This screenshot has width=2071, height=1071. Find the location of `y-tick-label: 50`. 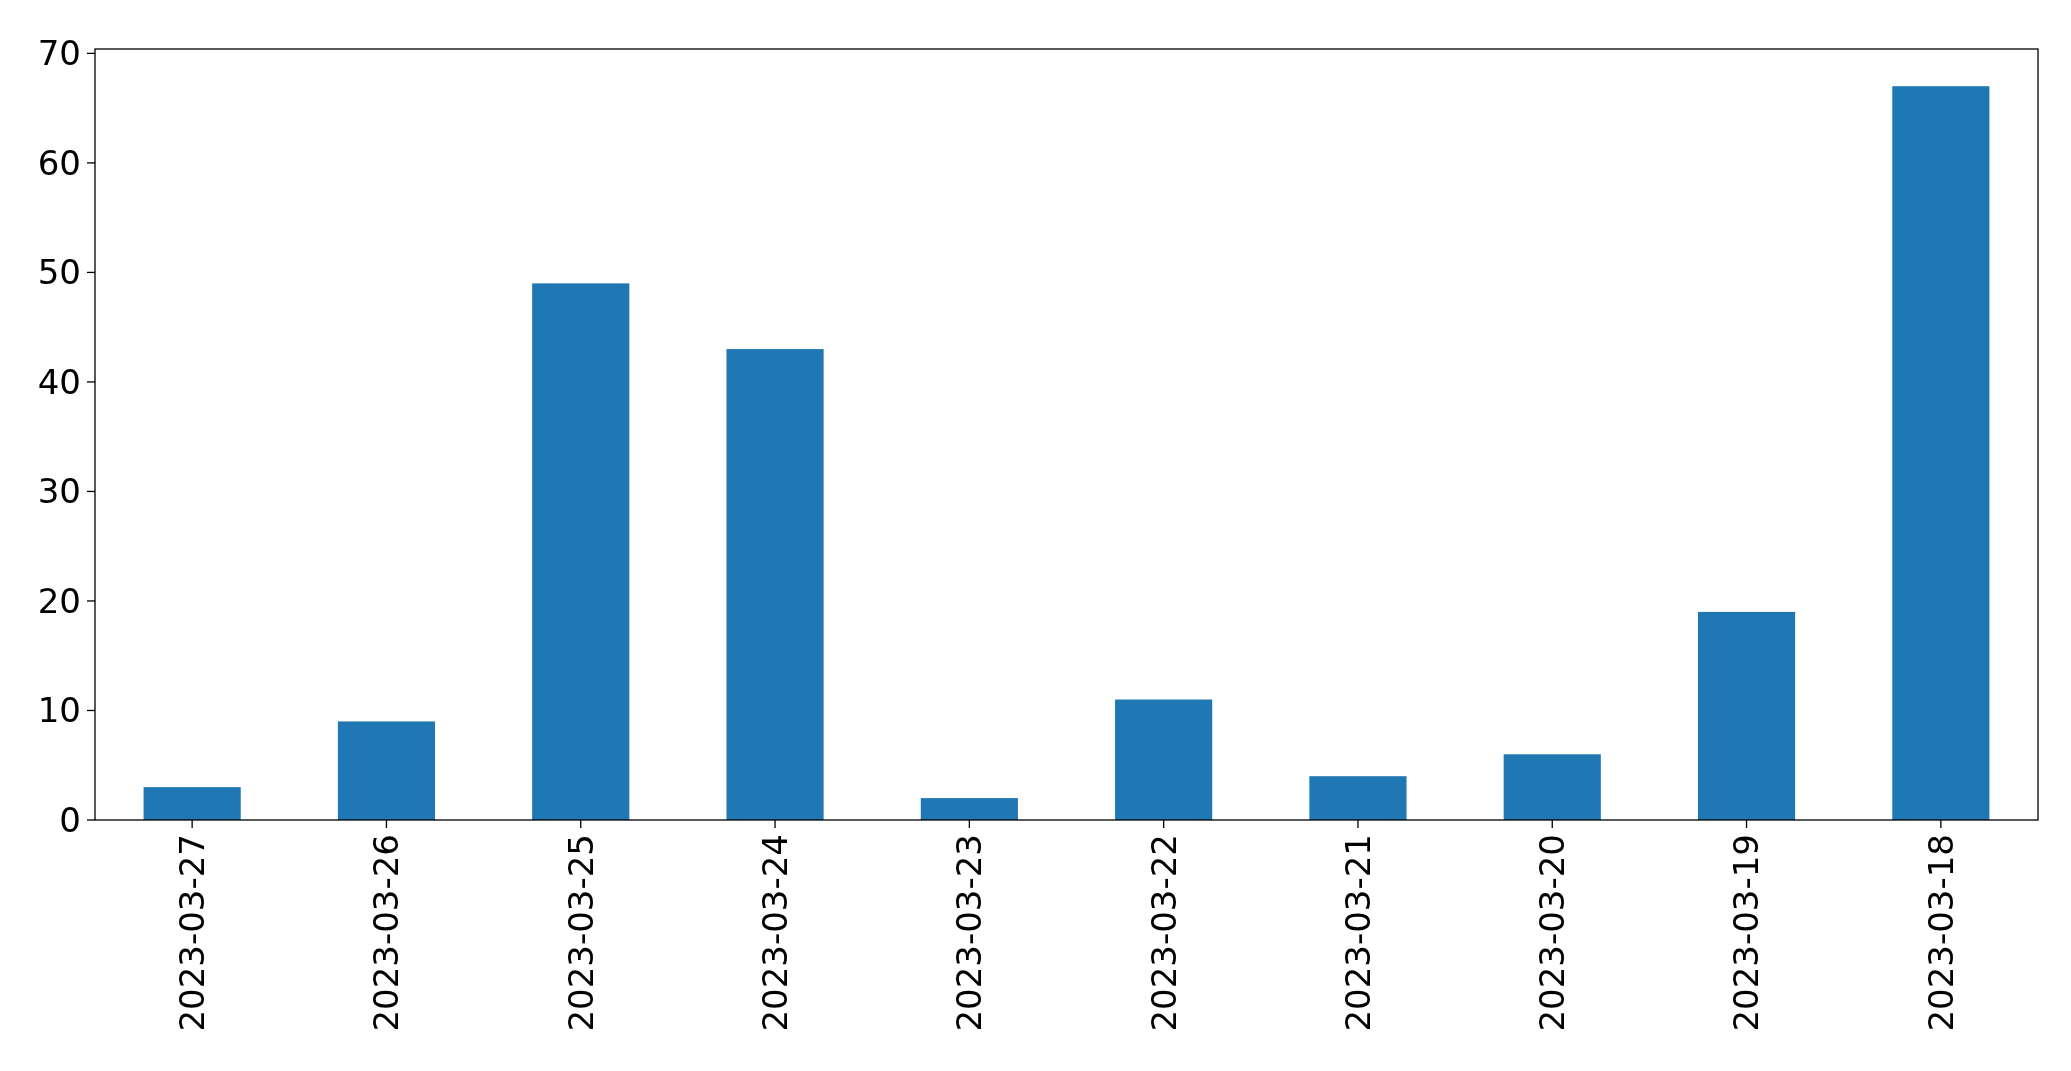

y-tick-label: 50 is located at coordinates (59, 272).